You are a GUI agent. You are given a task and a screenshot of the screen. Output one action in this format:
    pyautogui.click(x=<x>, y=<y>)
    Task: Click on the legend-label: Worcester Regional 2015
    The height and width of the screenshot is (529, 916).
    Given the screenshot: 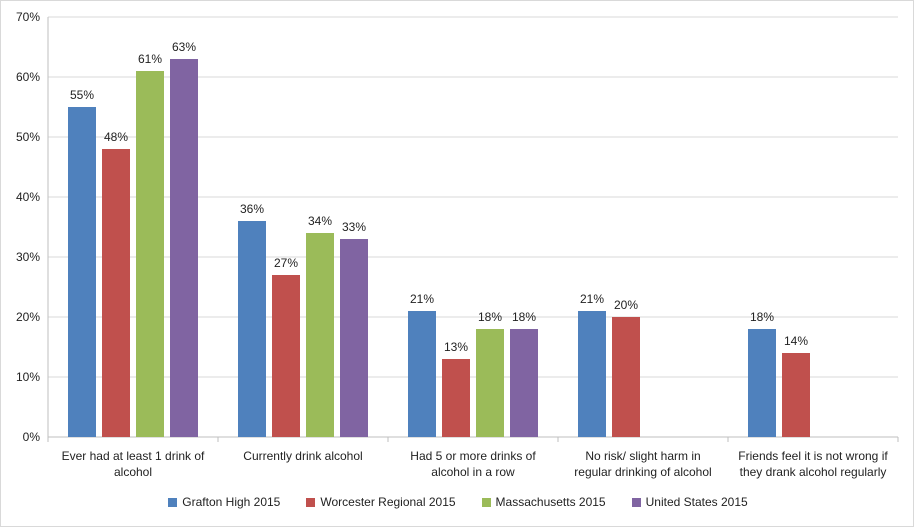 What is the action you would take?
    pyautogui.click(x=388, y=502)
    